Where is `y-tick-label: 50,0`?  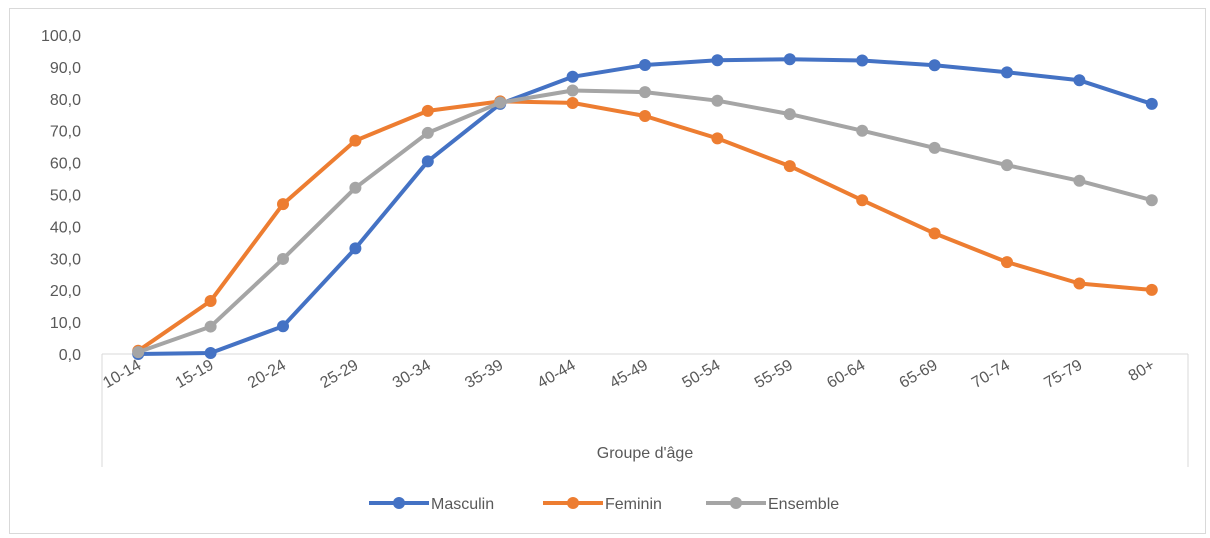
y-tick-label: 50,0 is located at coordinates (65, 196).